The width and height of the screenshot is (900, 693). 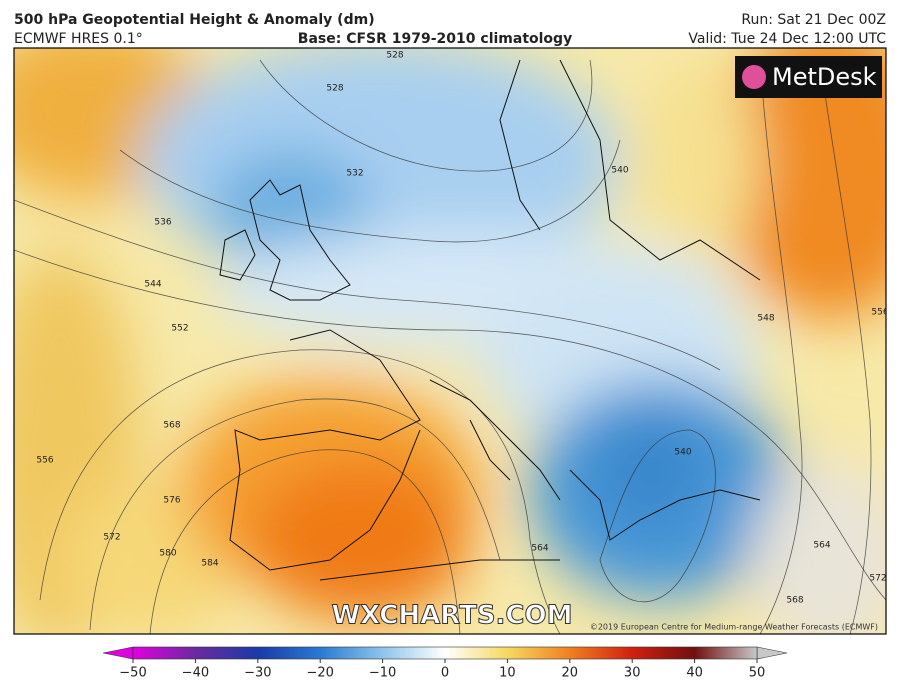 I want to click on colorbar-tick-label: 20, so click(x=570, y=673).